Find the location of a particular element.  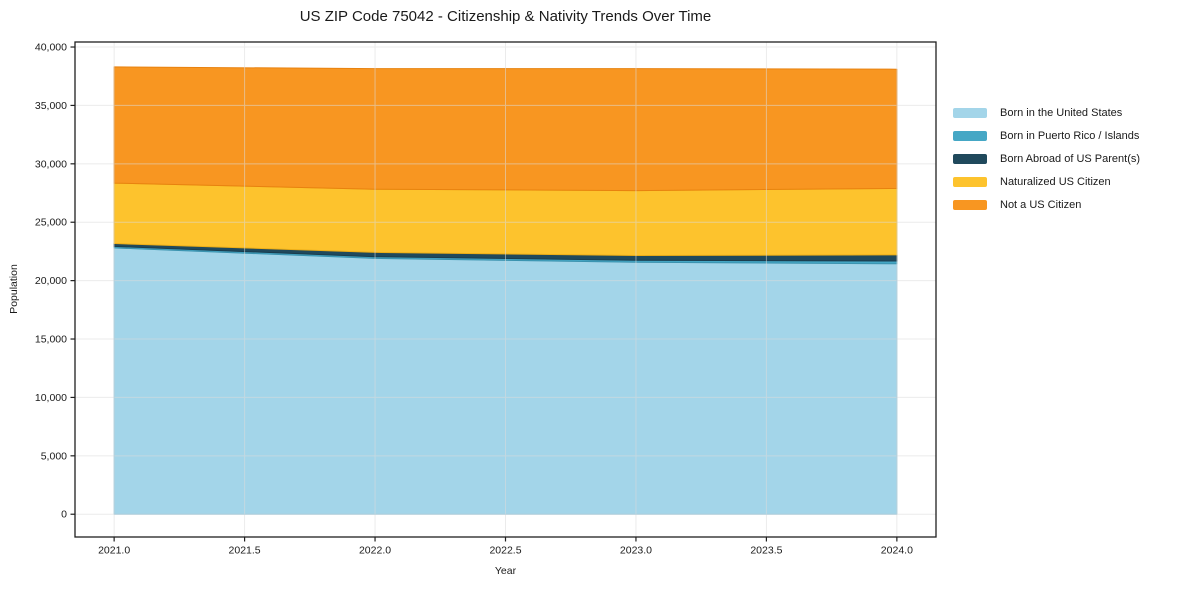

y-tick-label: 10,000 is located at coordinates (51, 398).